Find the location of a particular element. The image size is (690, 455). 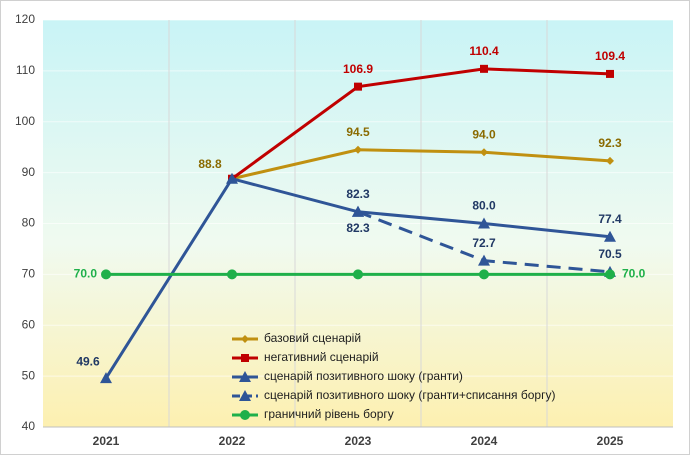

y-tick-label: 120 is located at coordinates (25, 19).